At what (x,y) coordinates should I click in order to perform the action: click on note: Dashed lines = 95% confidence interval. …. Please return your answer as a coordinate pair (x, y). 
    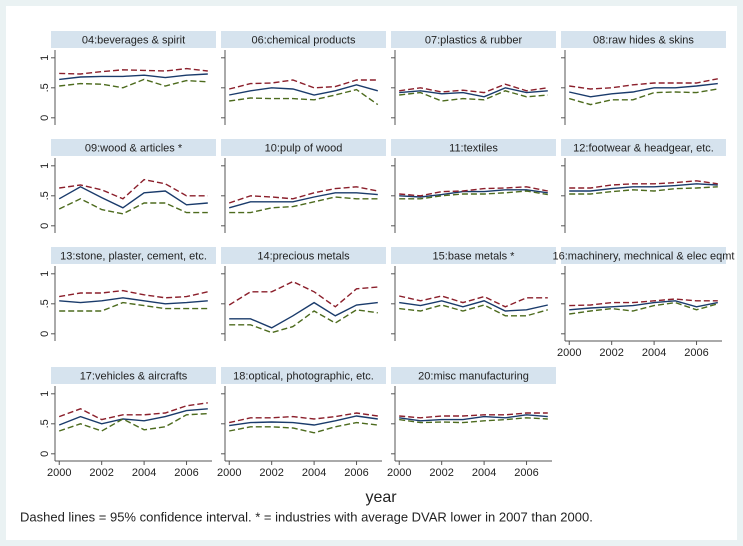
    Looking at the image, I should click on (306, 516).